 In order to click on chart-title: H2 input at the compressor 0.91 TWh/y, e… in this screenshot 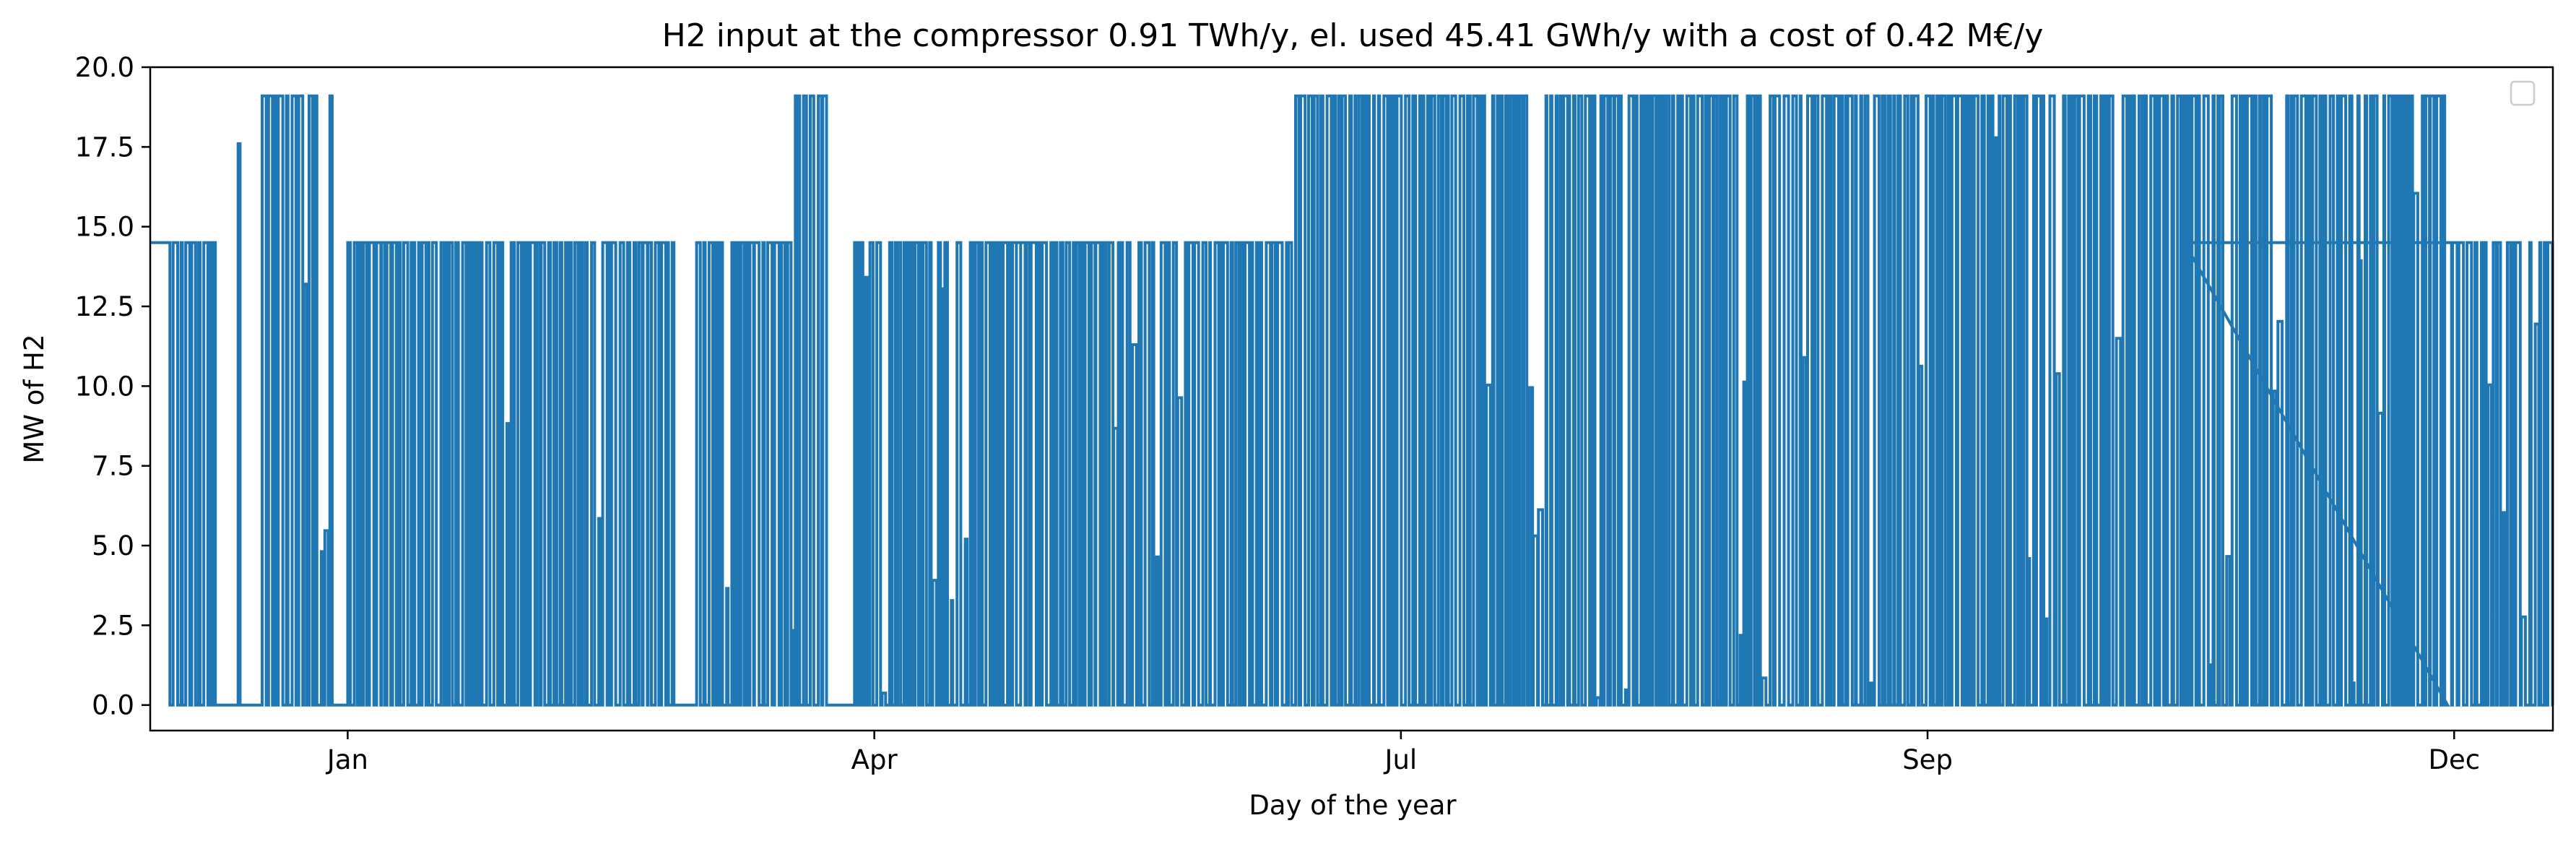, I will do `click(1353, 36)`.